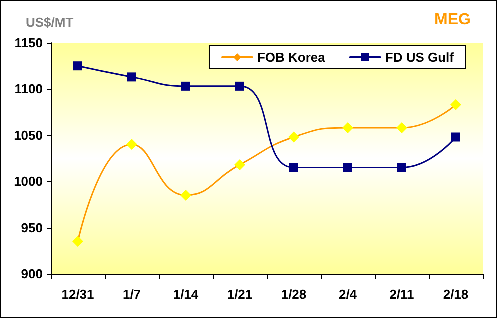 The image size is (499, 328). Describe the element at coordinates (453, 20) in the screenshot. I see `chart-title: MEG` at that location.